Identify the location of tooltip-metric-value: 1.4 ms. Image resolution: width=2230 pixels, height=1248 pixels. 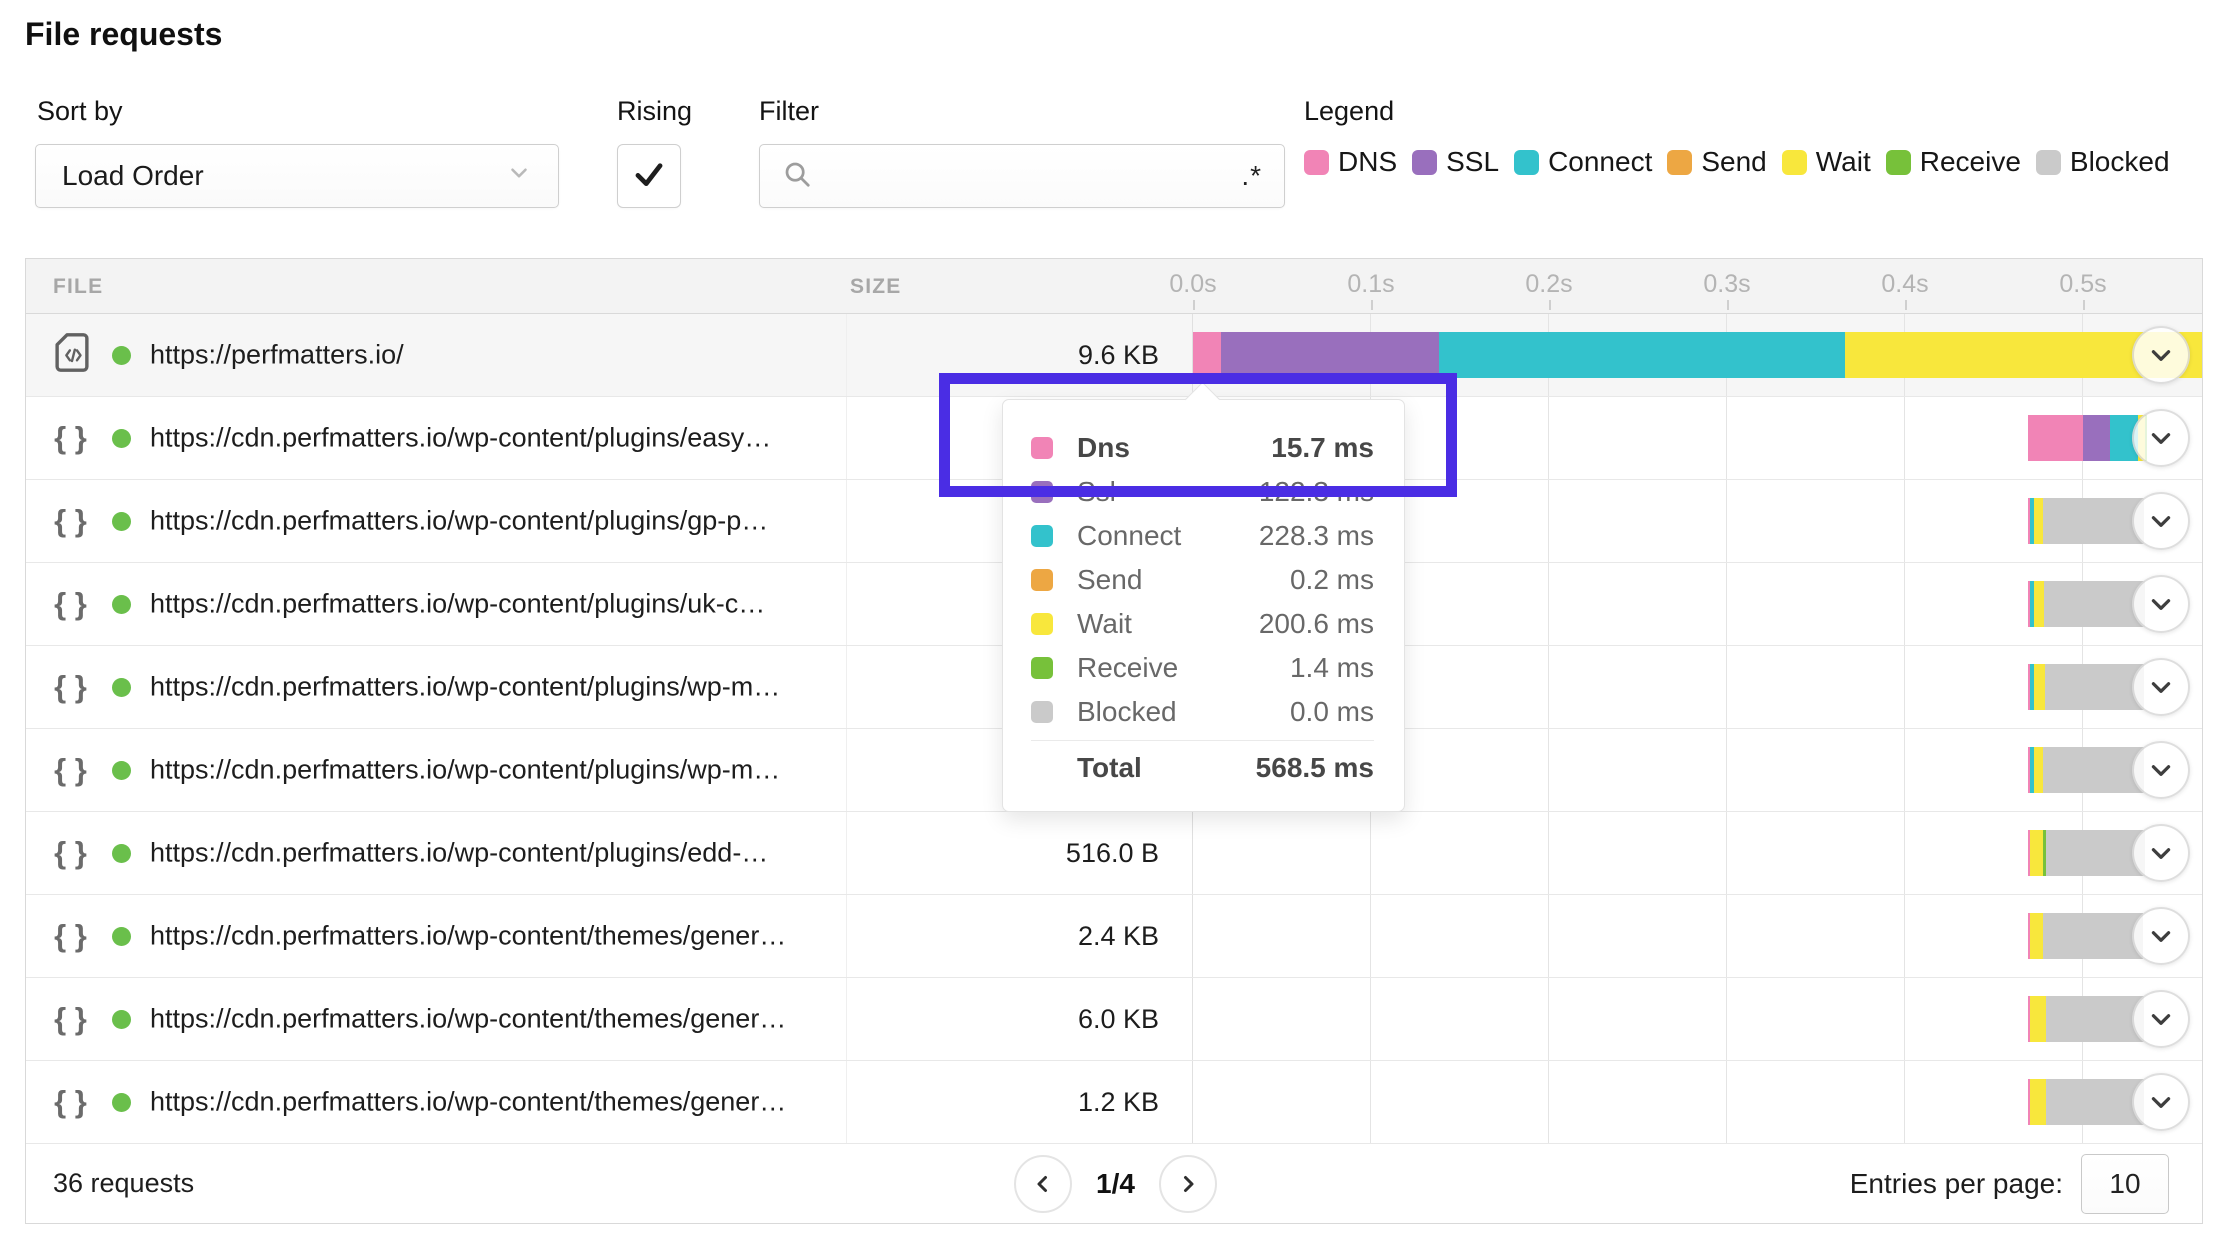
(1331, 667).